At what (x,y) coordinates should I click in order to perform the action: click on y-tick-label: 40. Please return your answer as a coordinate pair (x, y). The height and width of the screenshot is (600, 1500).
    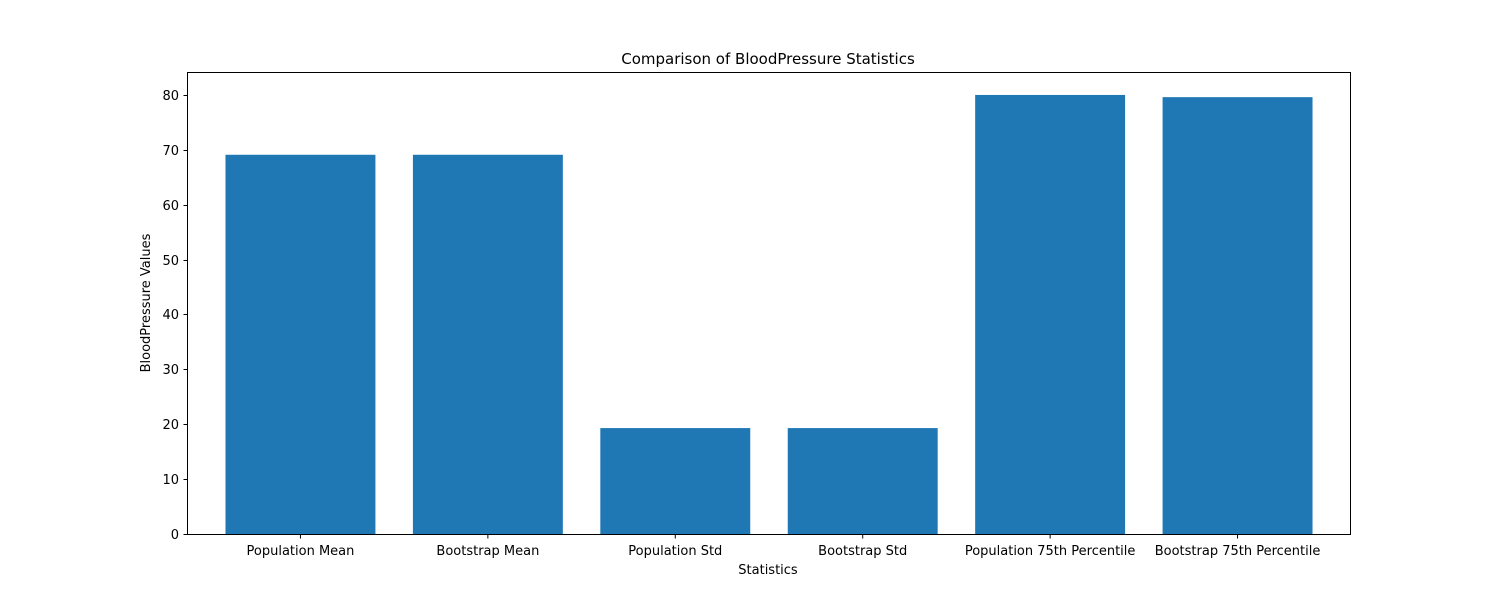
    Looking at the image, I should click on (170, 315).